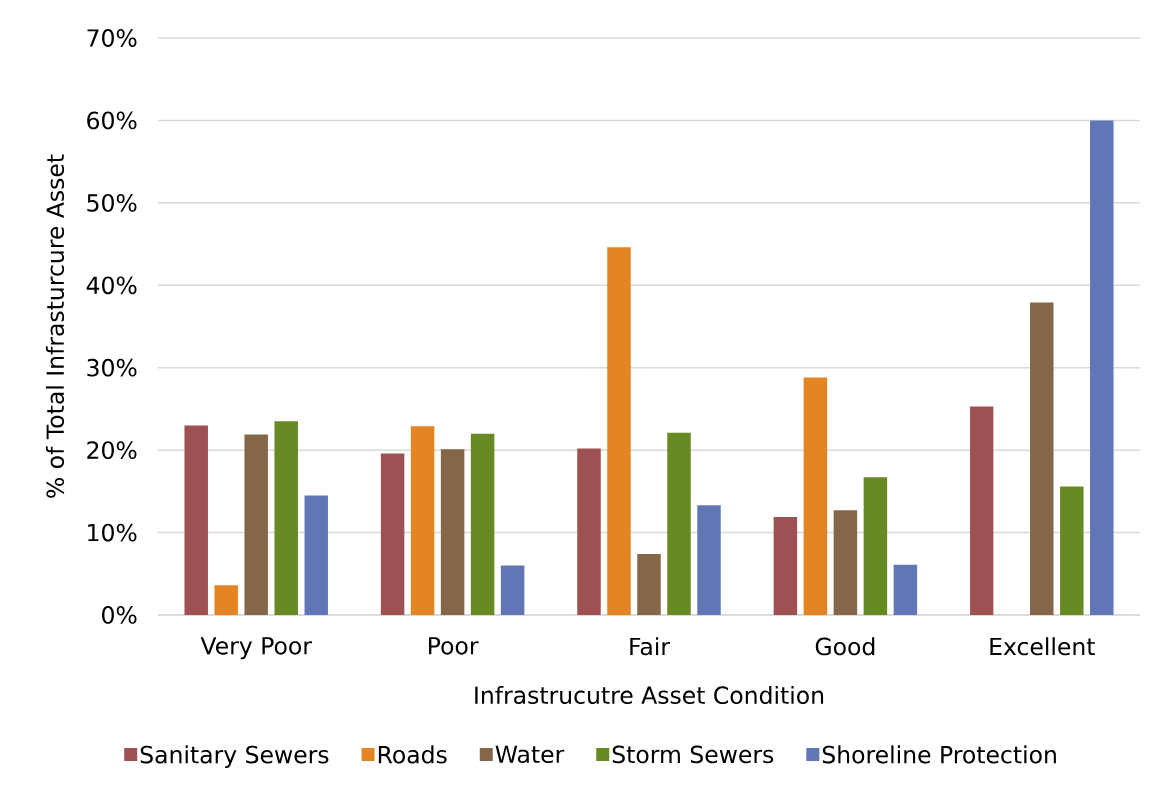  Describe the element at coordinates (119, 615) in the screenshot. I see `y-tick-label: 0%` at that location.